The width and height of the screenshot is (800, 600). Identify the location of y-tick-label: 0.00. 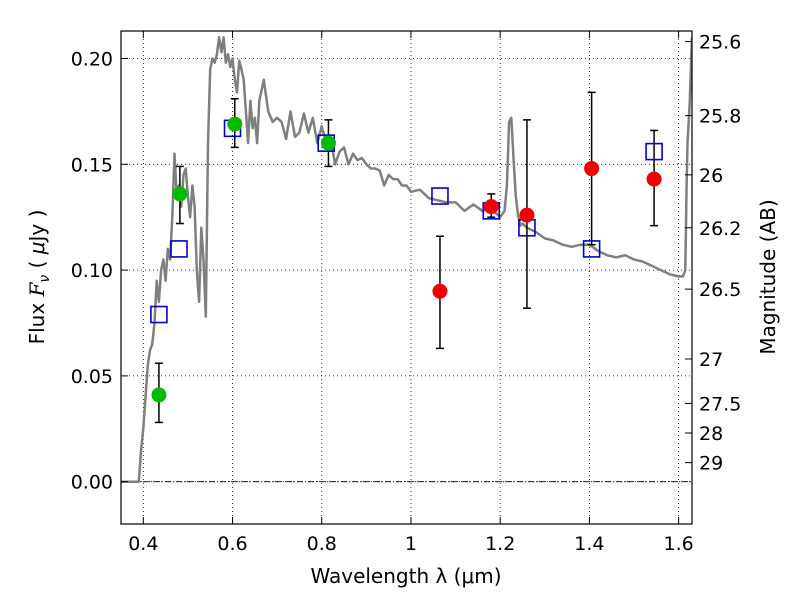
(92, 483).